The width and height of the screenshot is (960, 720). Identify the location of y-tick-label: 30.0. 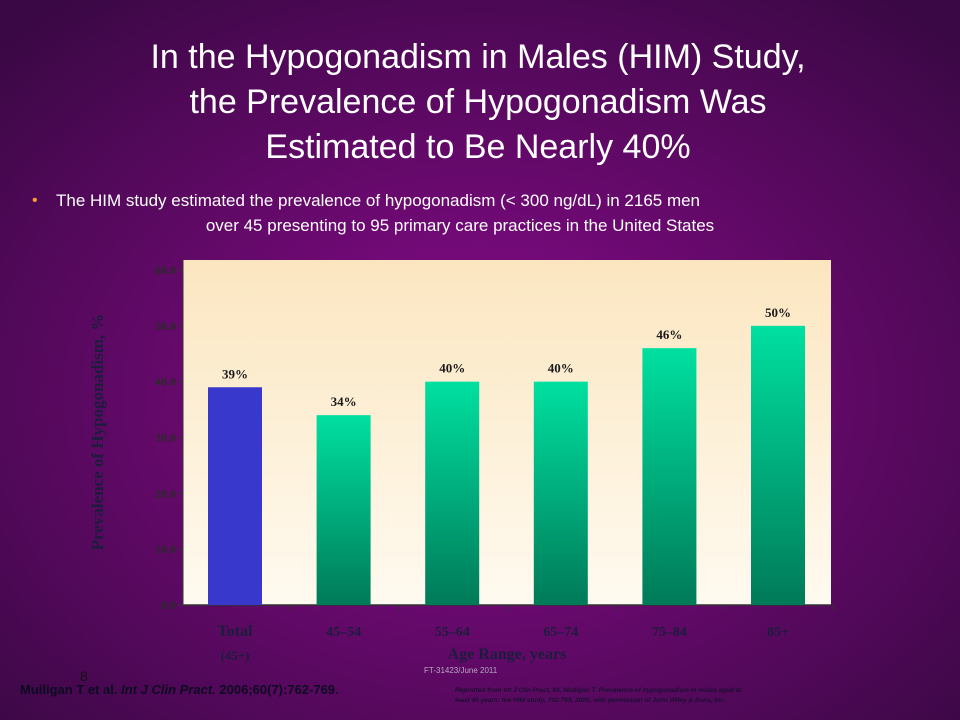
(165, 438).